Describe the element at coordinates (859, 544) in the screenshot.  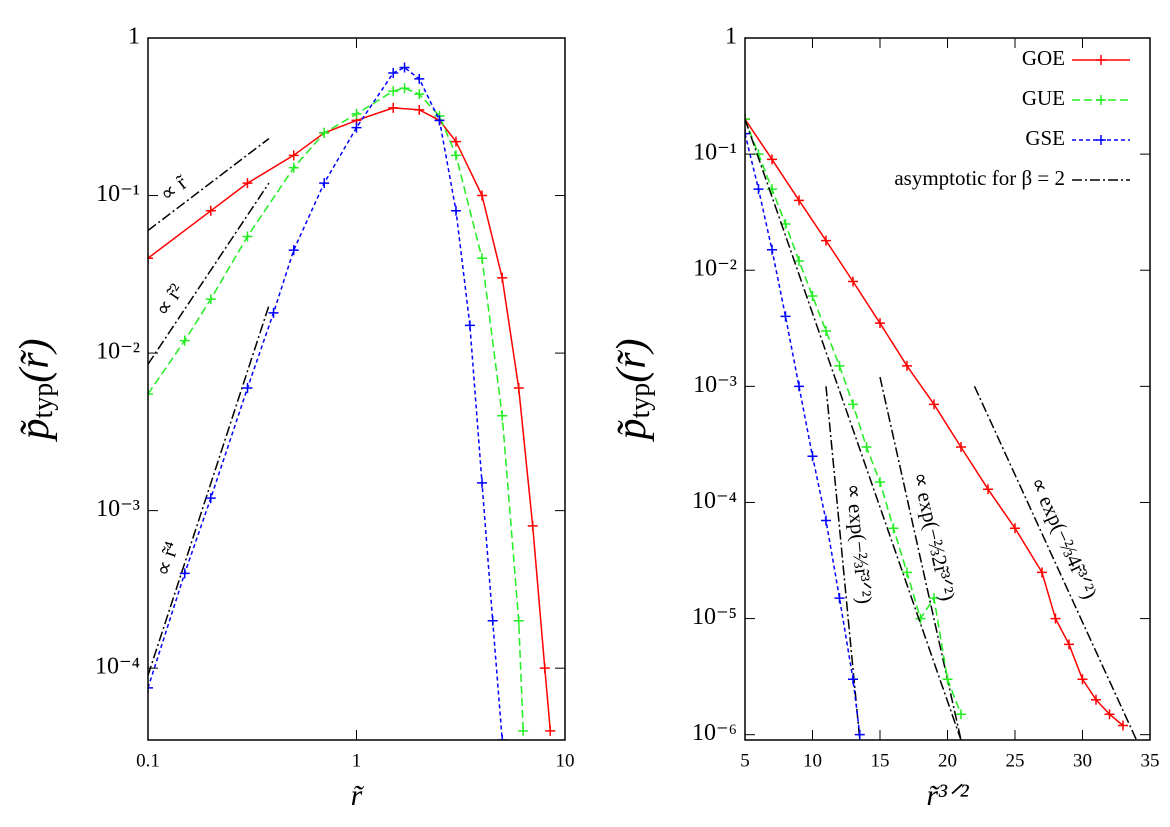
I see `guide-label: ∝ exp(−⅔r̃³ᐟ²)` at that location.